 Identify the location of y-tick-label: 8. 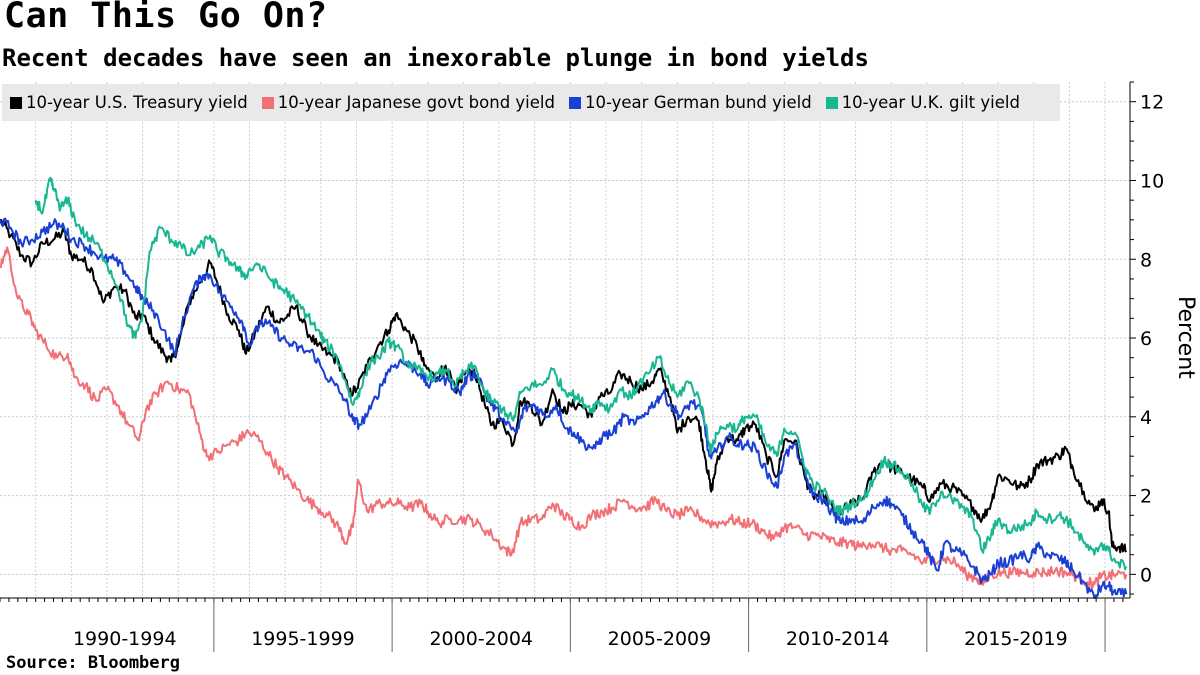
(1146, 260).